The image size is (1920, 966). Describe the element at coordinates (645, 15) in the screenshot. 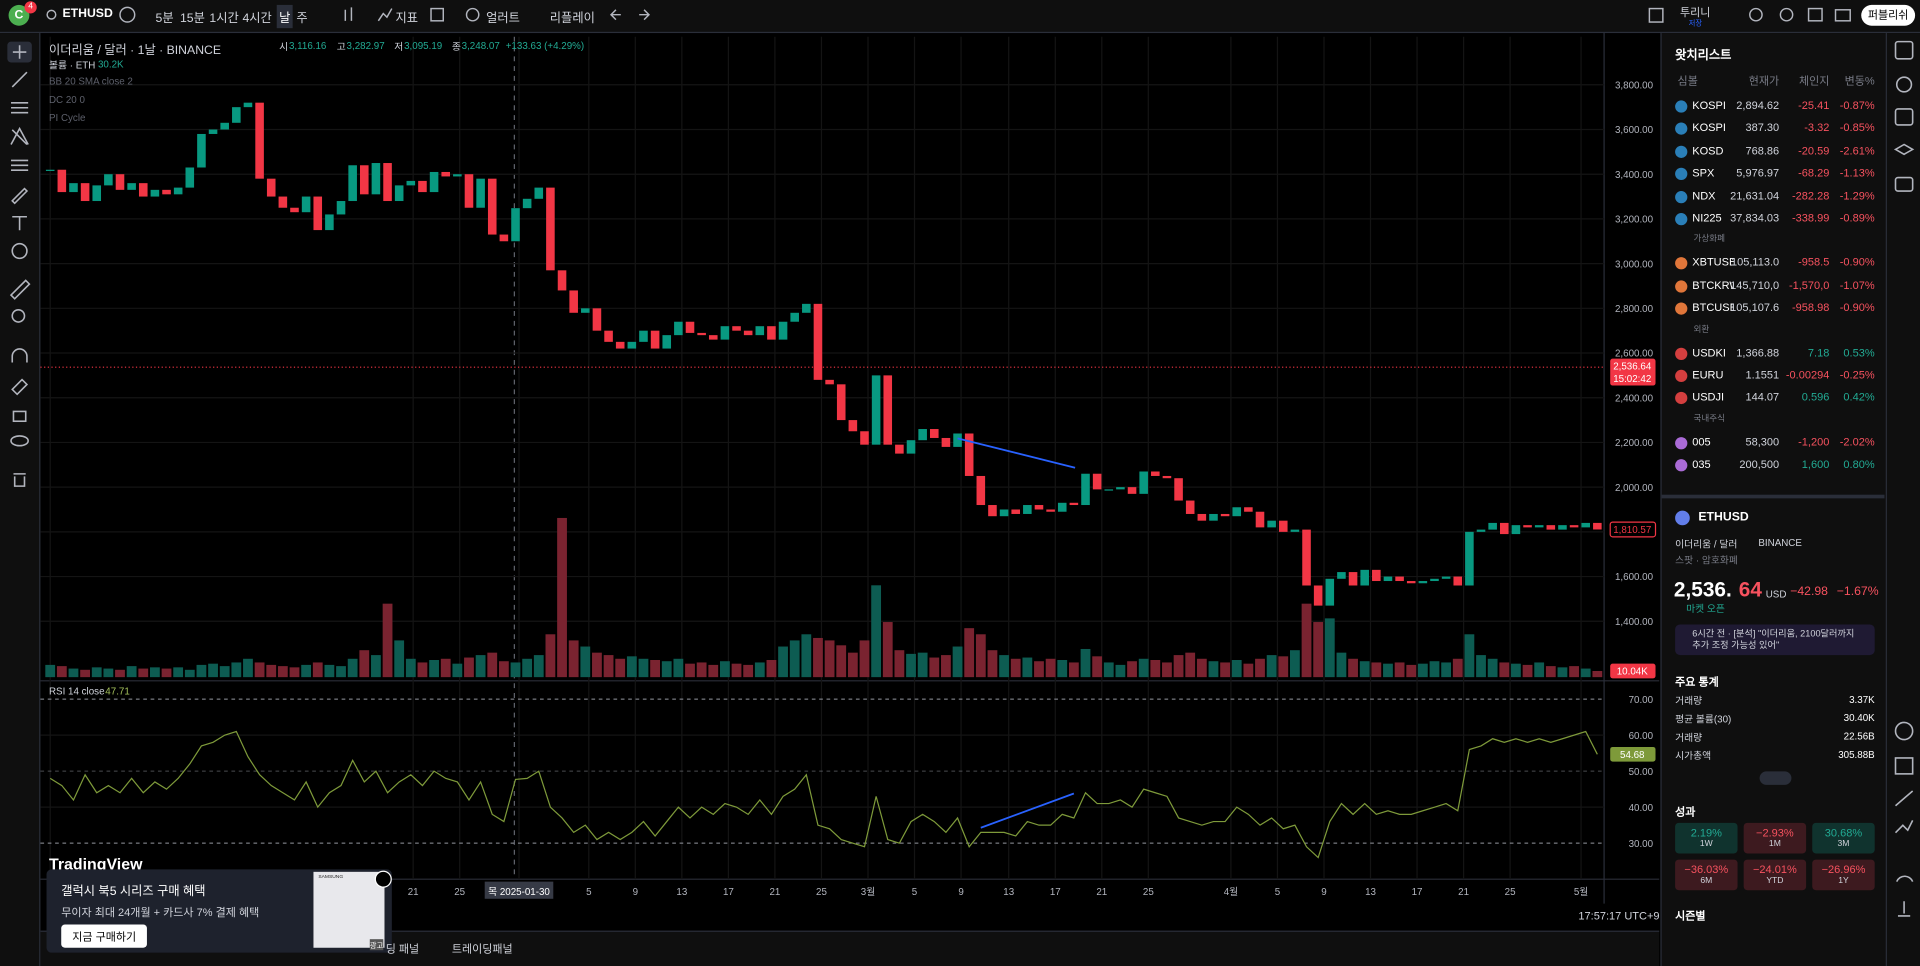

I see `redo-icon` at that location.